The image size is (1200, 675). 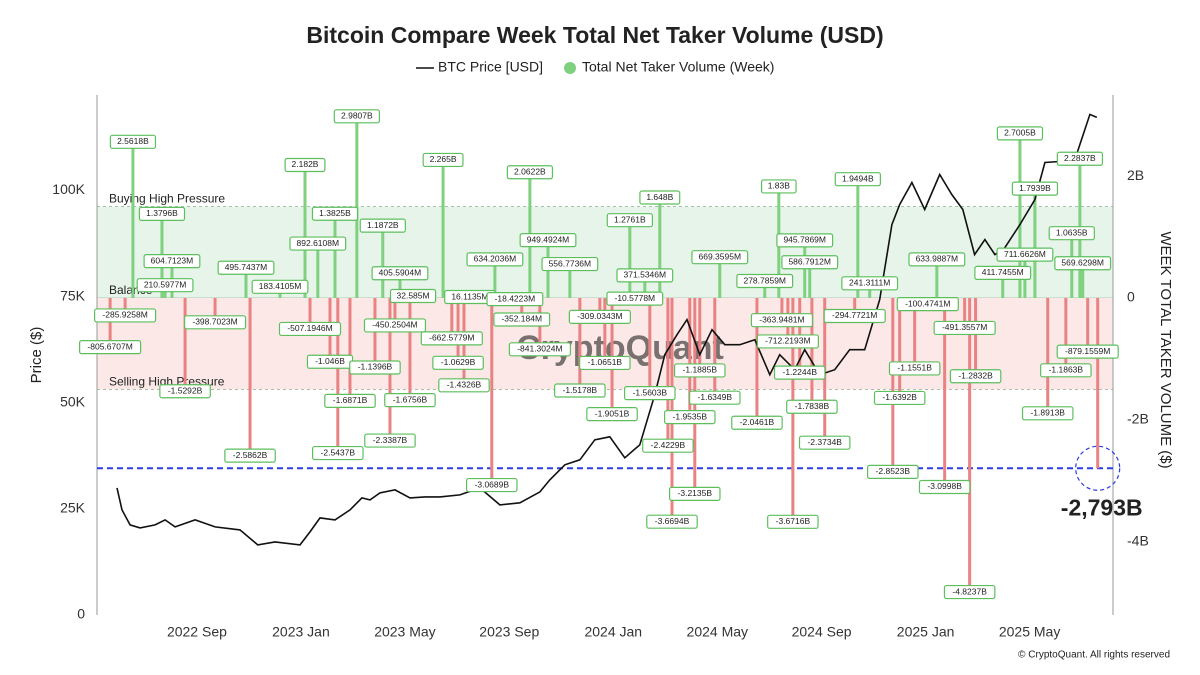 What do you see at coordinates (781, 319) in the screenshot?
I see `value-label-text: -363.9481M` at bounding box center [781, 319].